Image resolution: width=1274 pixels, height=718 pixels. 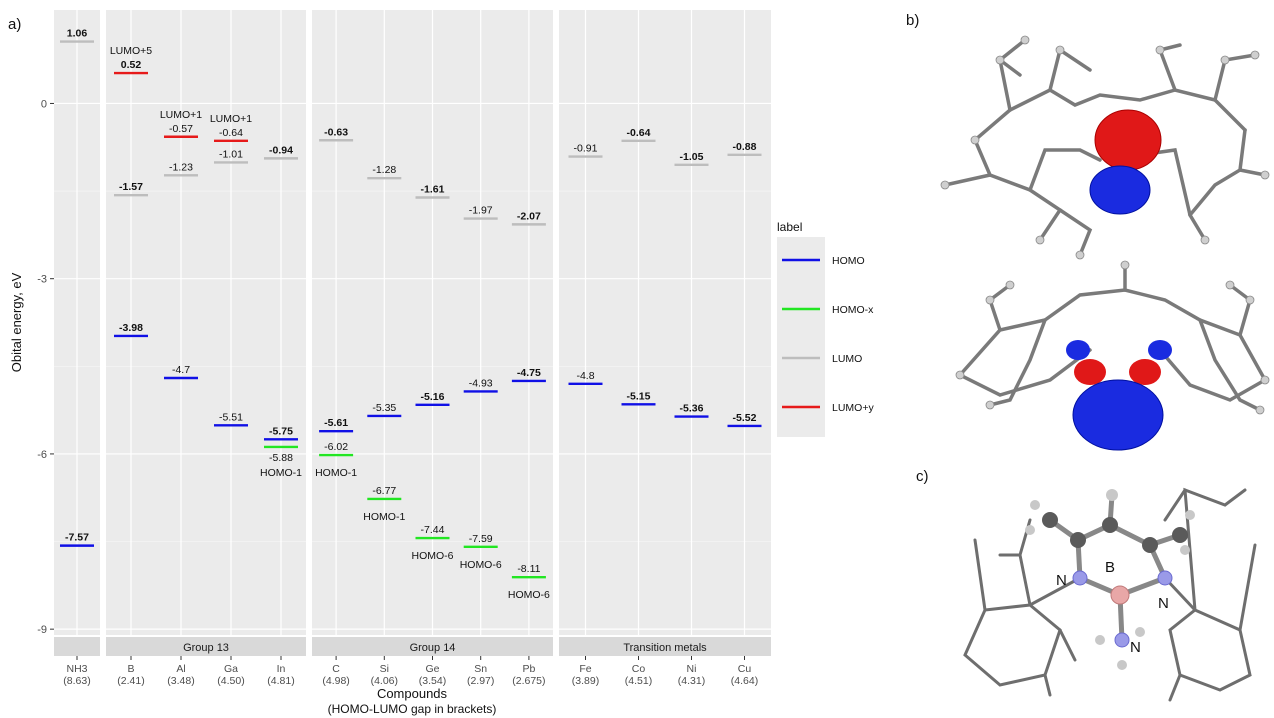 What do you see at coordinates (528, 681) in the screenshot?
I see `x-tick-gap-label: (2.675)` at bounding box center [528, 681].